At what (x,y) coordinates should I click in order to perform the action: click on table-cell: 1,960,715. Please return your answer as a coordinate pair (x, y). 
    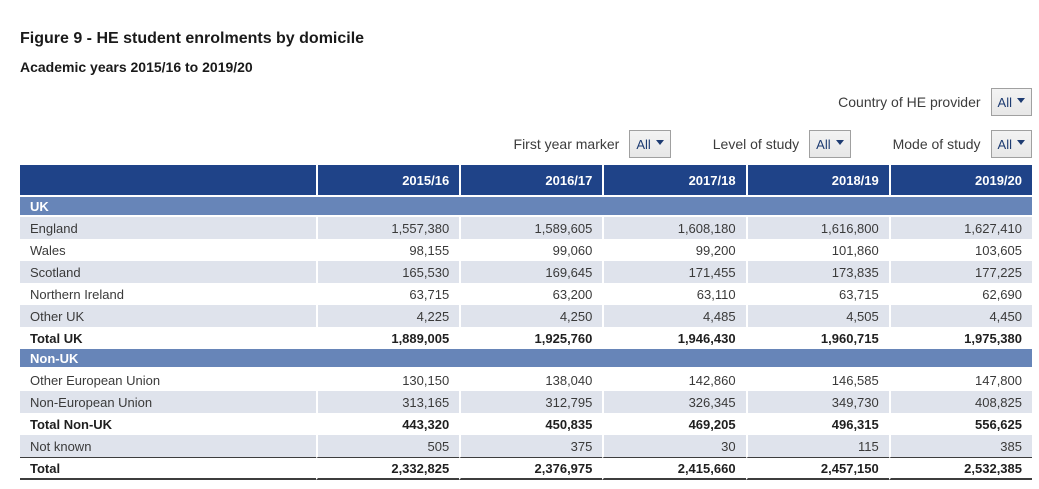
    Looking at the image, I should click on (817, 338).